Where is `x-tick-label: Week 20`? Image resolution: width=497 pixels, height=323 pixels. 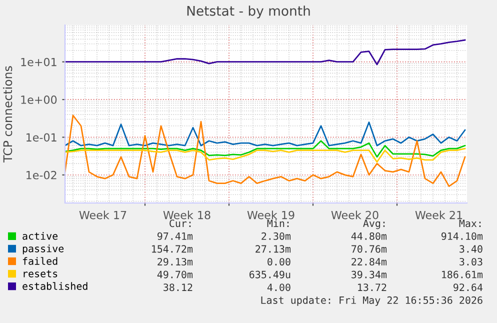
x-tick-label: Week 20 is located at coordinates (354, 215).